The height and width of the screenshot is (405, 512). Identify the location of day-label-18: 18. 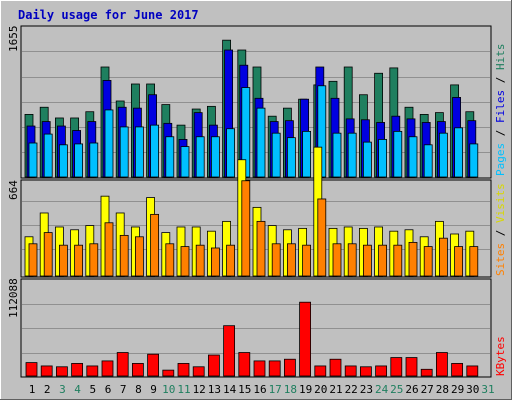
(290, 389).